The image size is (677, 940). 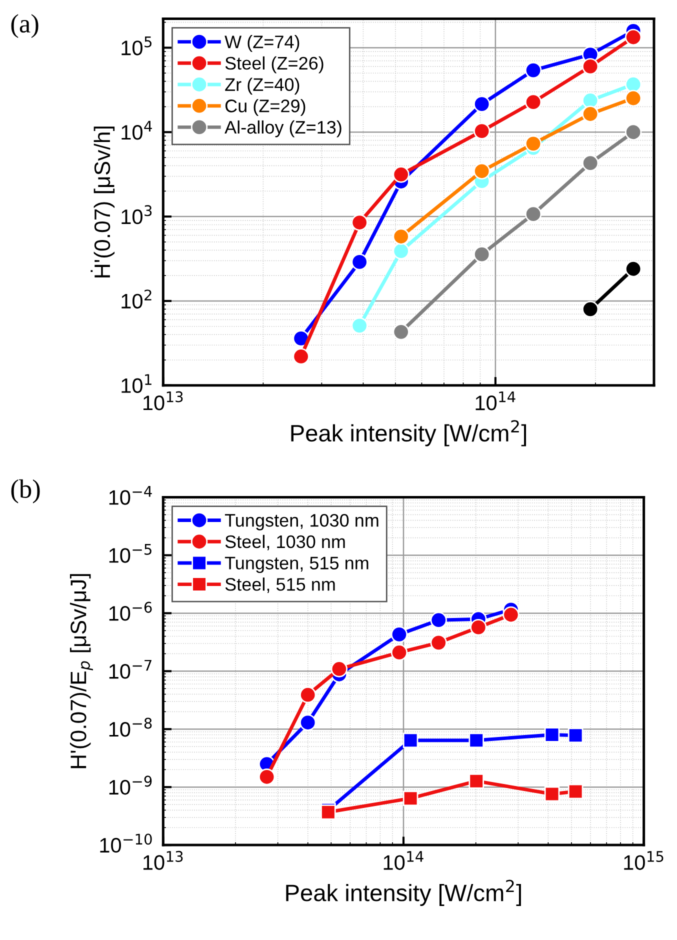 What do you see at coordinates (301, 522) in the screenshot?
I see `legend-label: Tungsten, 1030 nm` at bounding box center [301, 522].